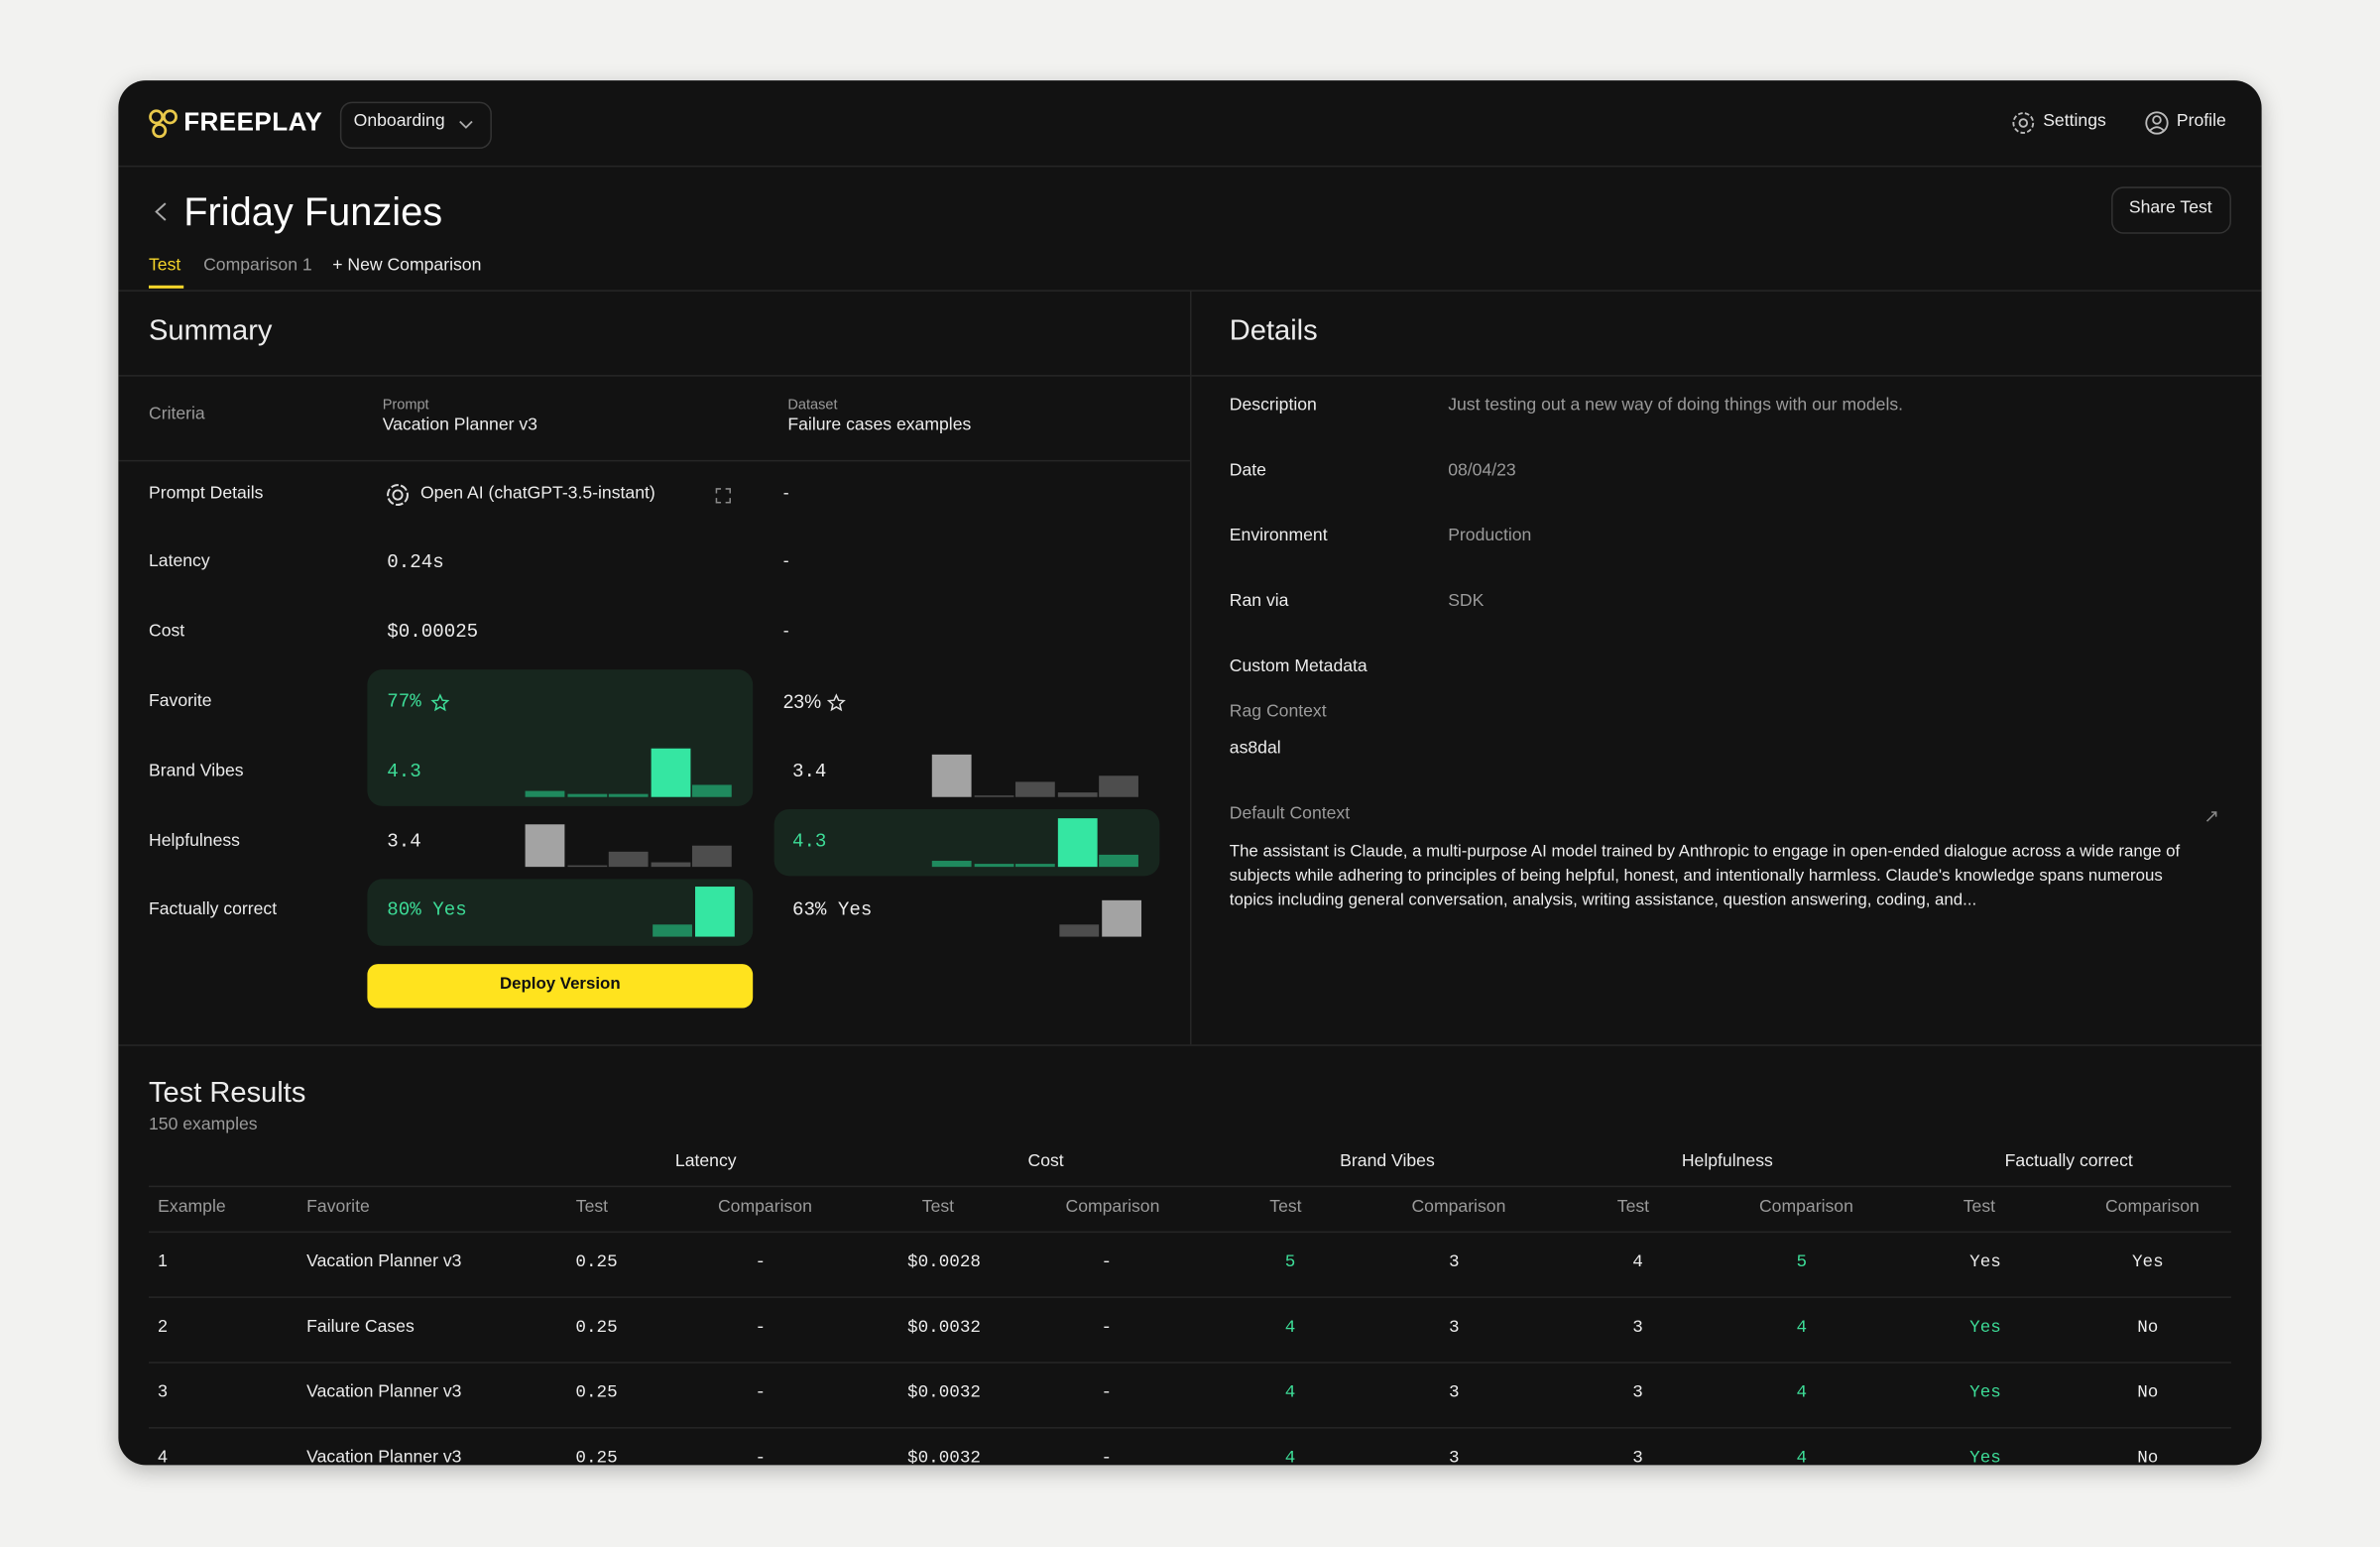 Image resolution: width=2380 pixels, height=1547 pixels. What do you see at coordinates (227, 1093) in the screenshot?
I see `section-title: Test Results` at bounding box center [227, 1093].